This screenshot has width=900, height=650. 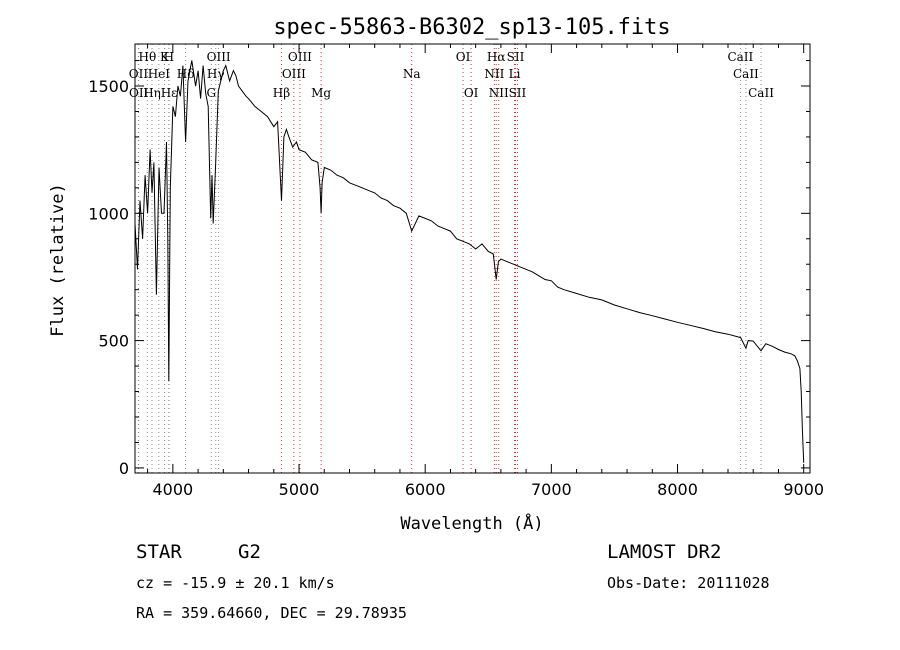 What do you see at coordinates (471, 27) in the screenshot?
I see `chart-title: spec-55863-B6302_sp13-105.fits` at bounding box center [471, 27].